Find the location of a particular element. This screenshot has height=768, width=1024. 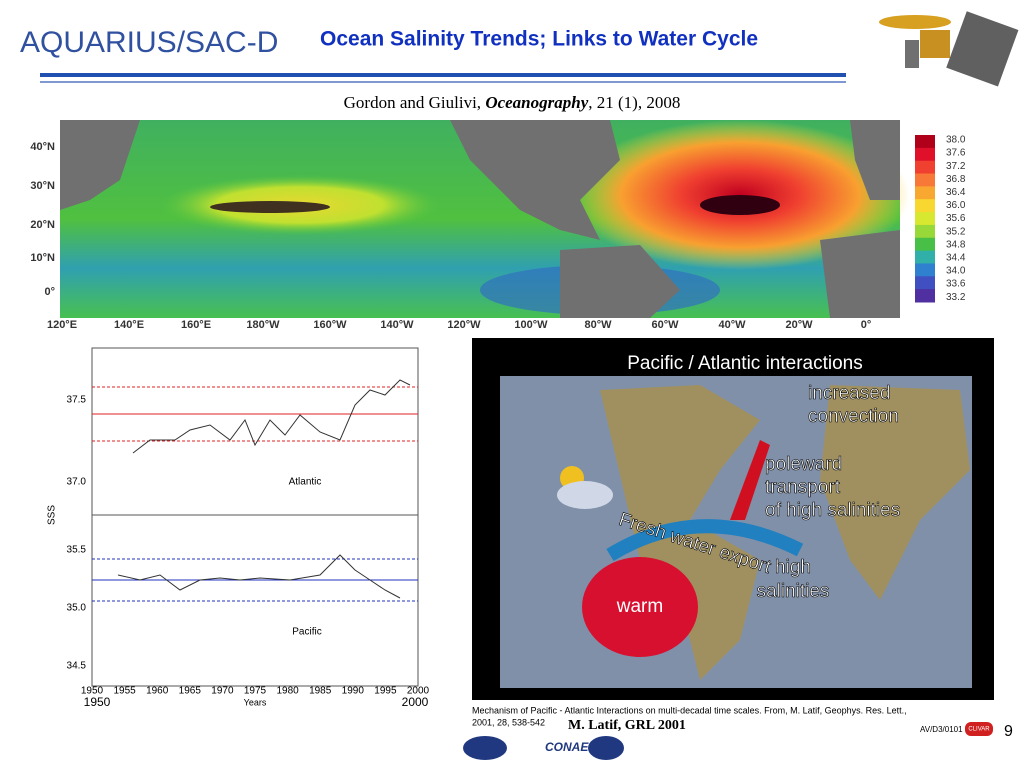

start-year: 1950 is located at coordinates (97, 702).